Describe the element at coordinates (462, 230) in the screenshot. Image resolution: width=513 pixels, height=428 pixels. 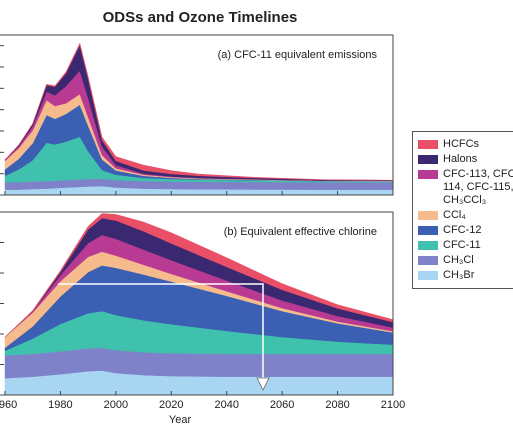
I see `legend-label: CFC-12` at that location.